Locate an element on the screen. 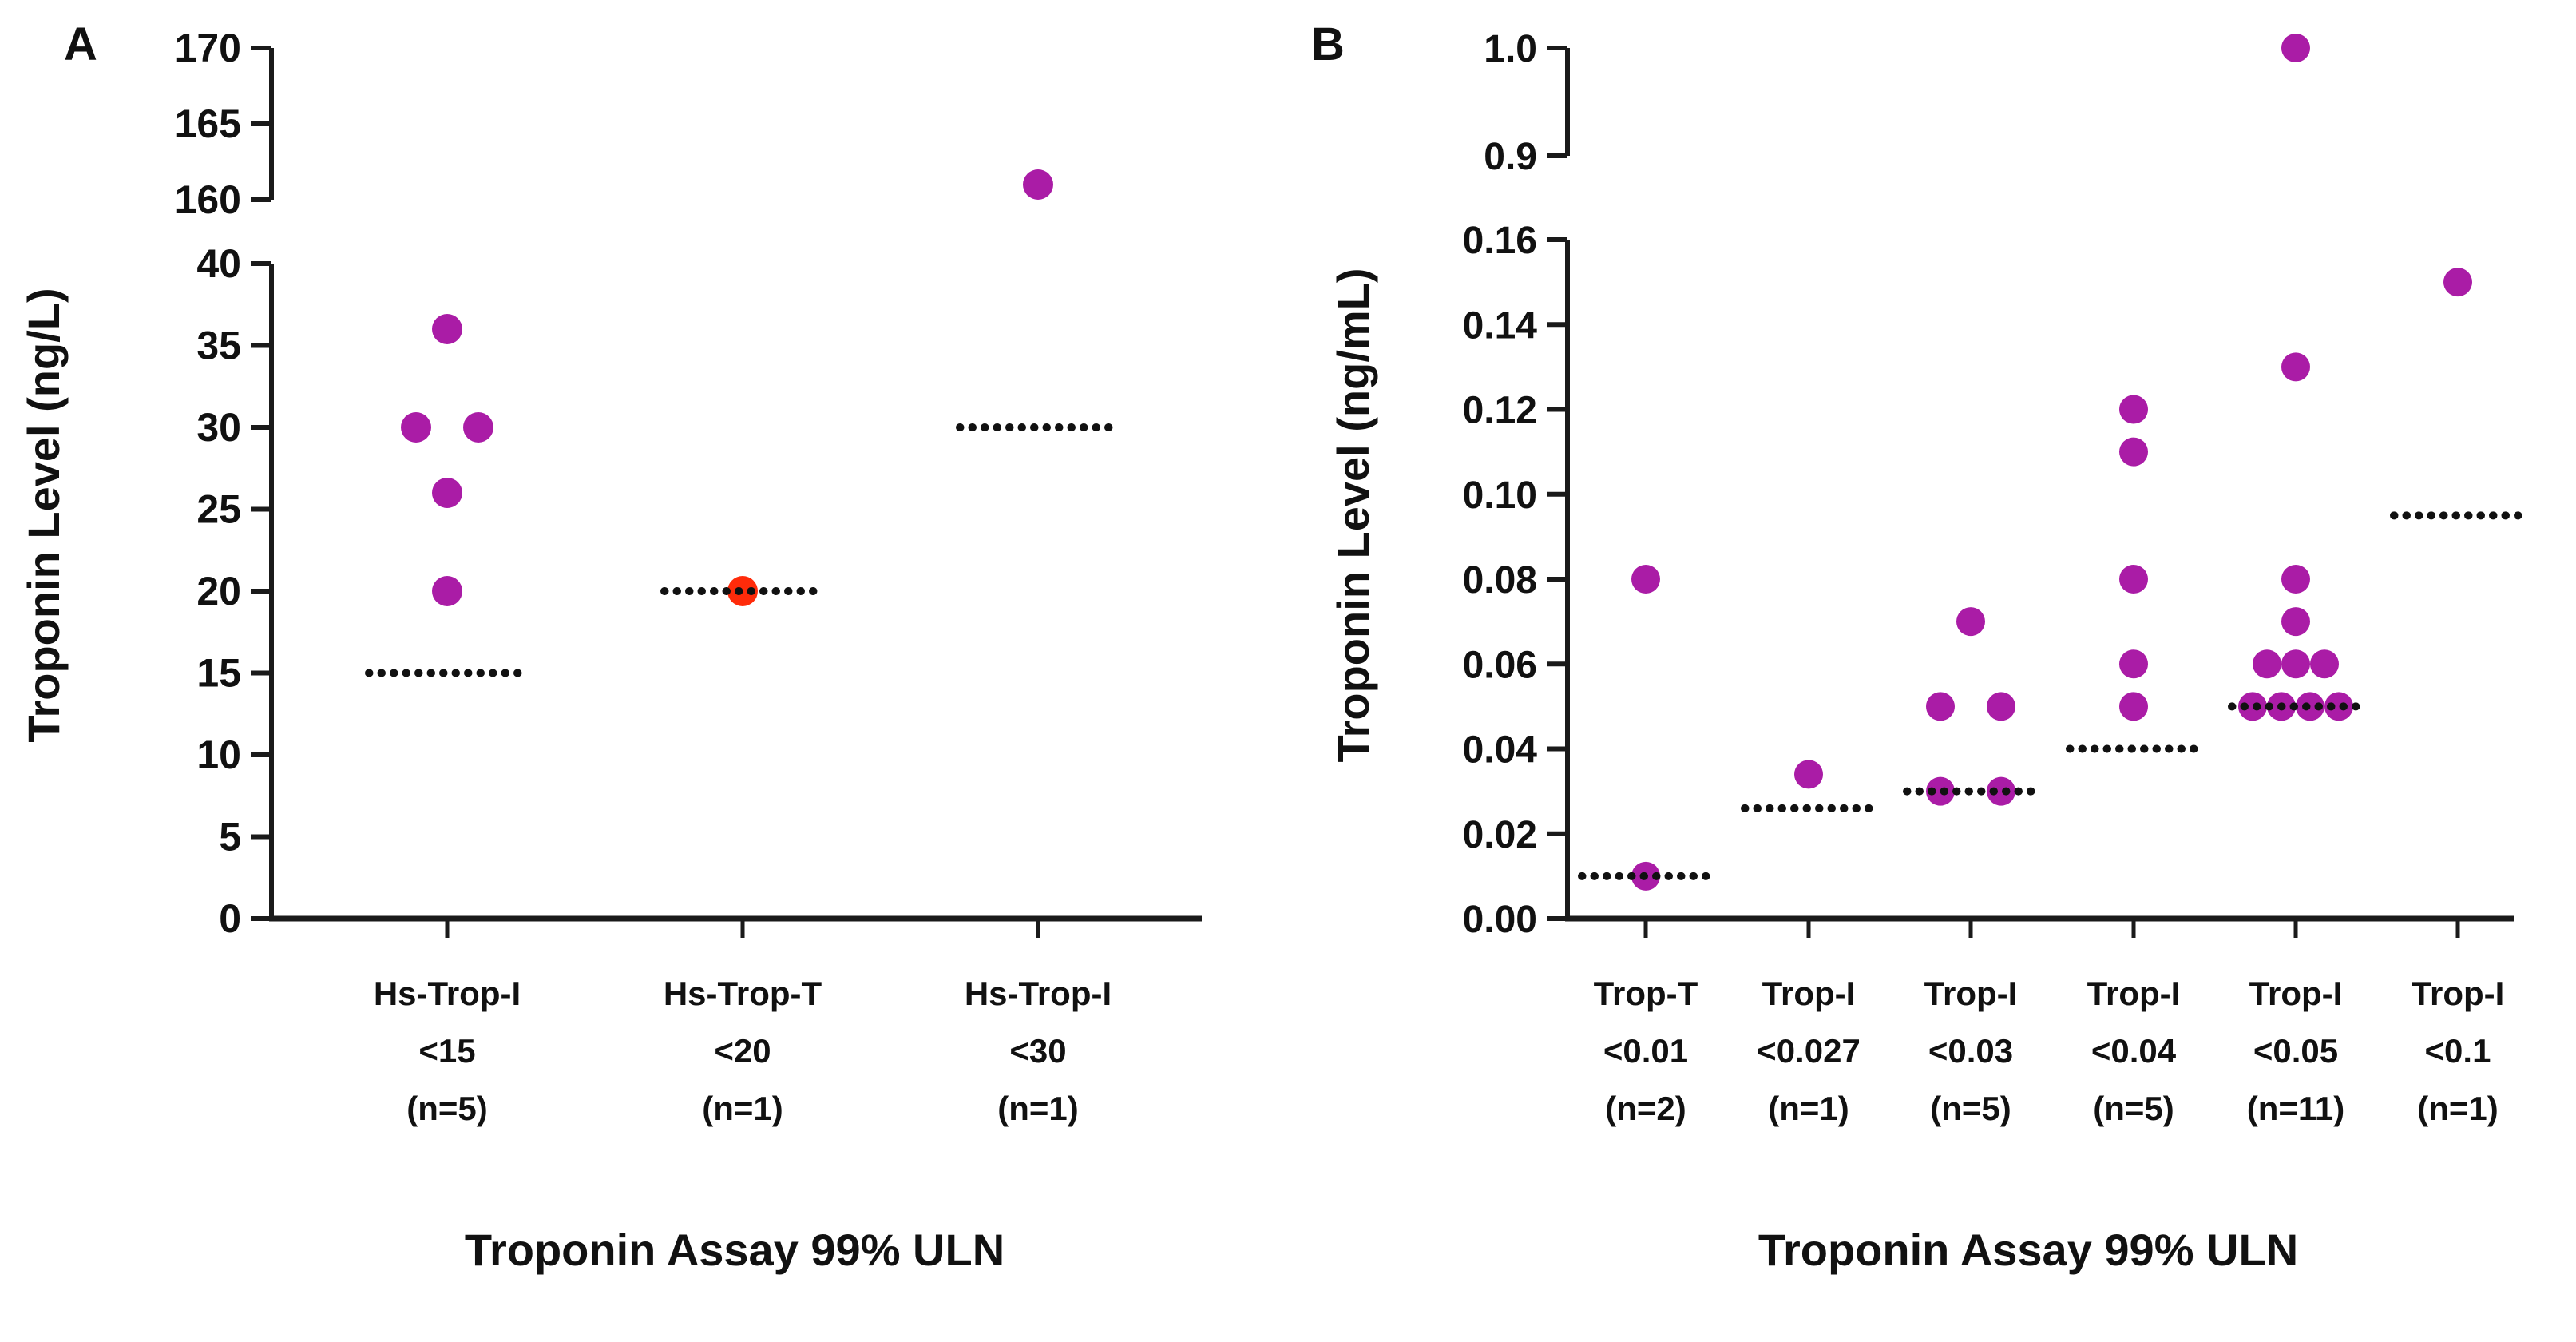 This screenshot has width=2576, height=1342. y-tick-label: 0 is located at coordinates (230, 918).